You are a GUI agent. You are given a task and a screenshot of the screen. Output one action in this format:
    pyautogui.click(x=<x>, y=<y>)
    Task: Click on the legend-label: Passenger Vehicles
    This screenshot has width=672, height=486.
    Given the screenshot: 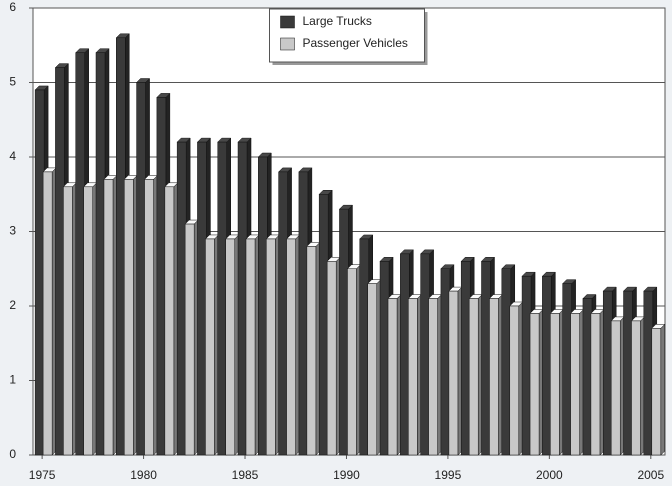 What is the action you would take?
    pyautogui.click(x=355, y=43)
    